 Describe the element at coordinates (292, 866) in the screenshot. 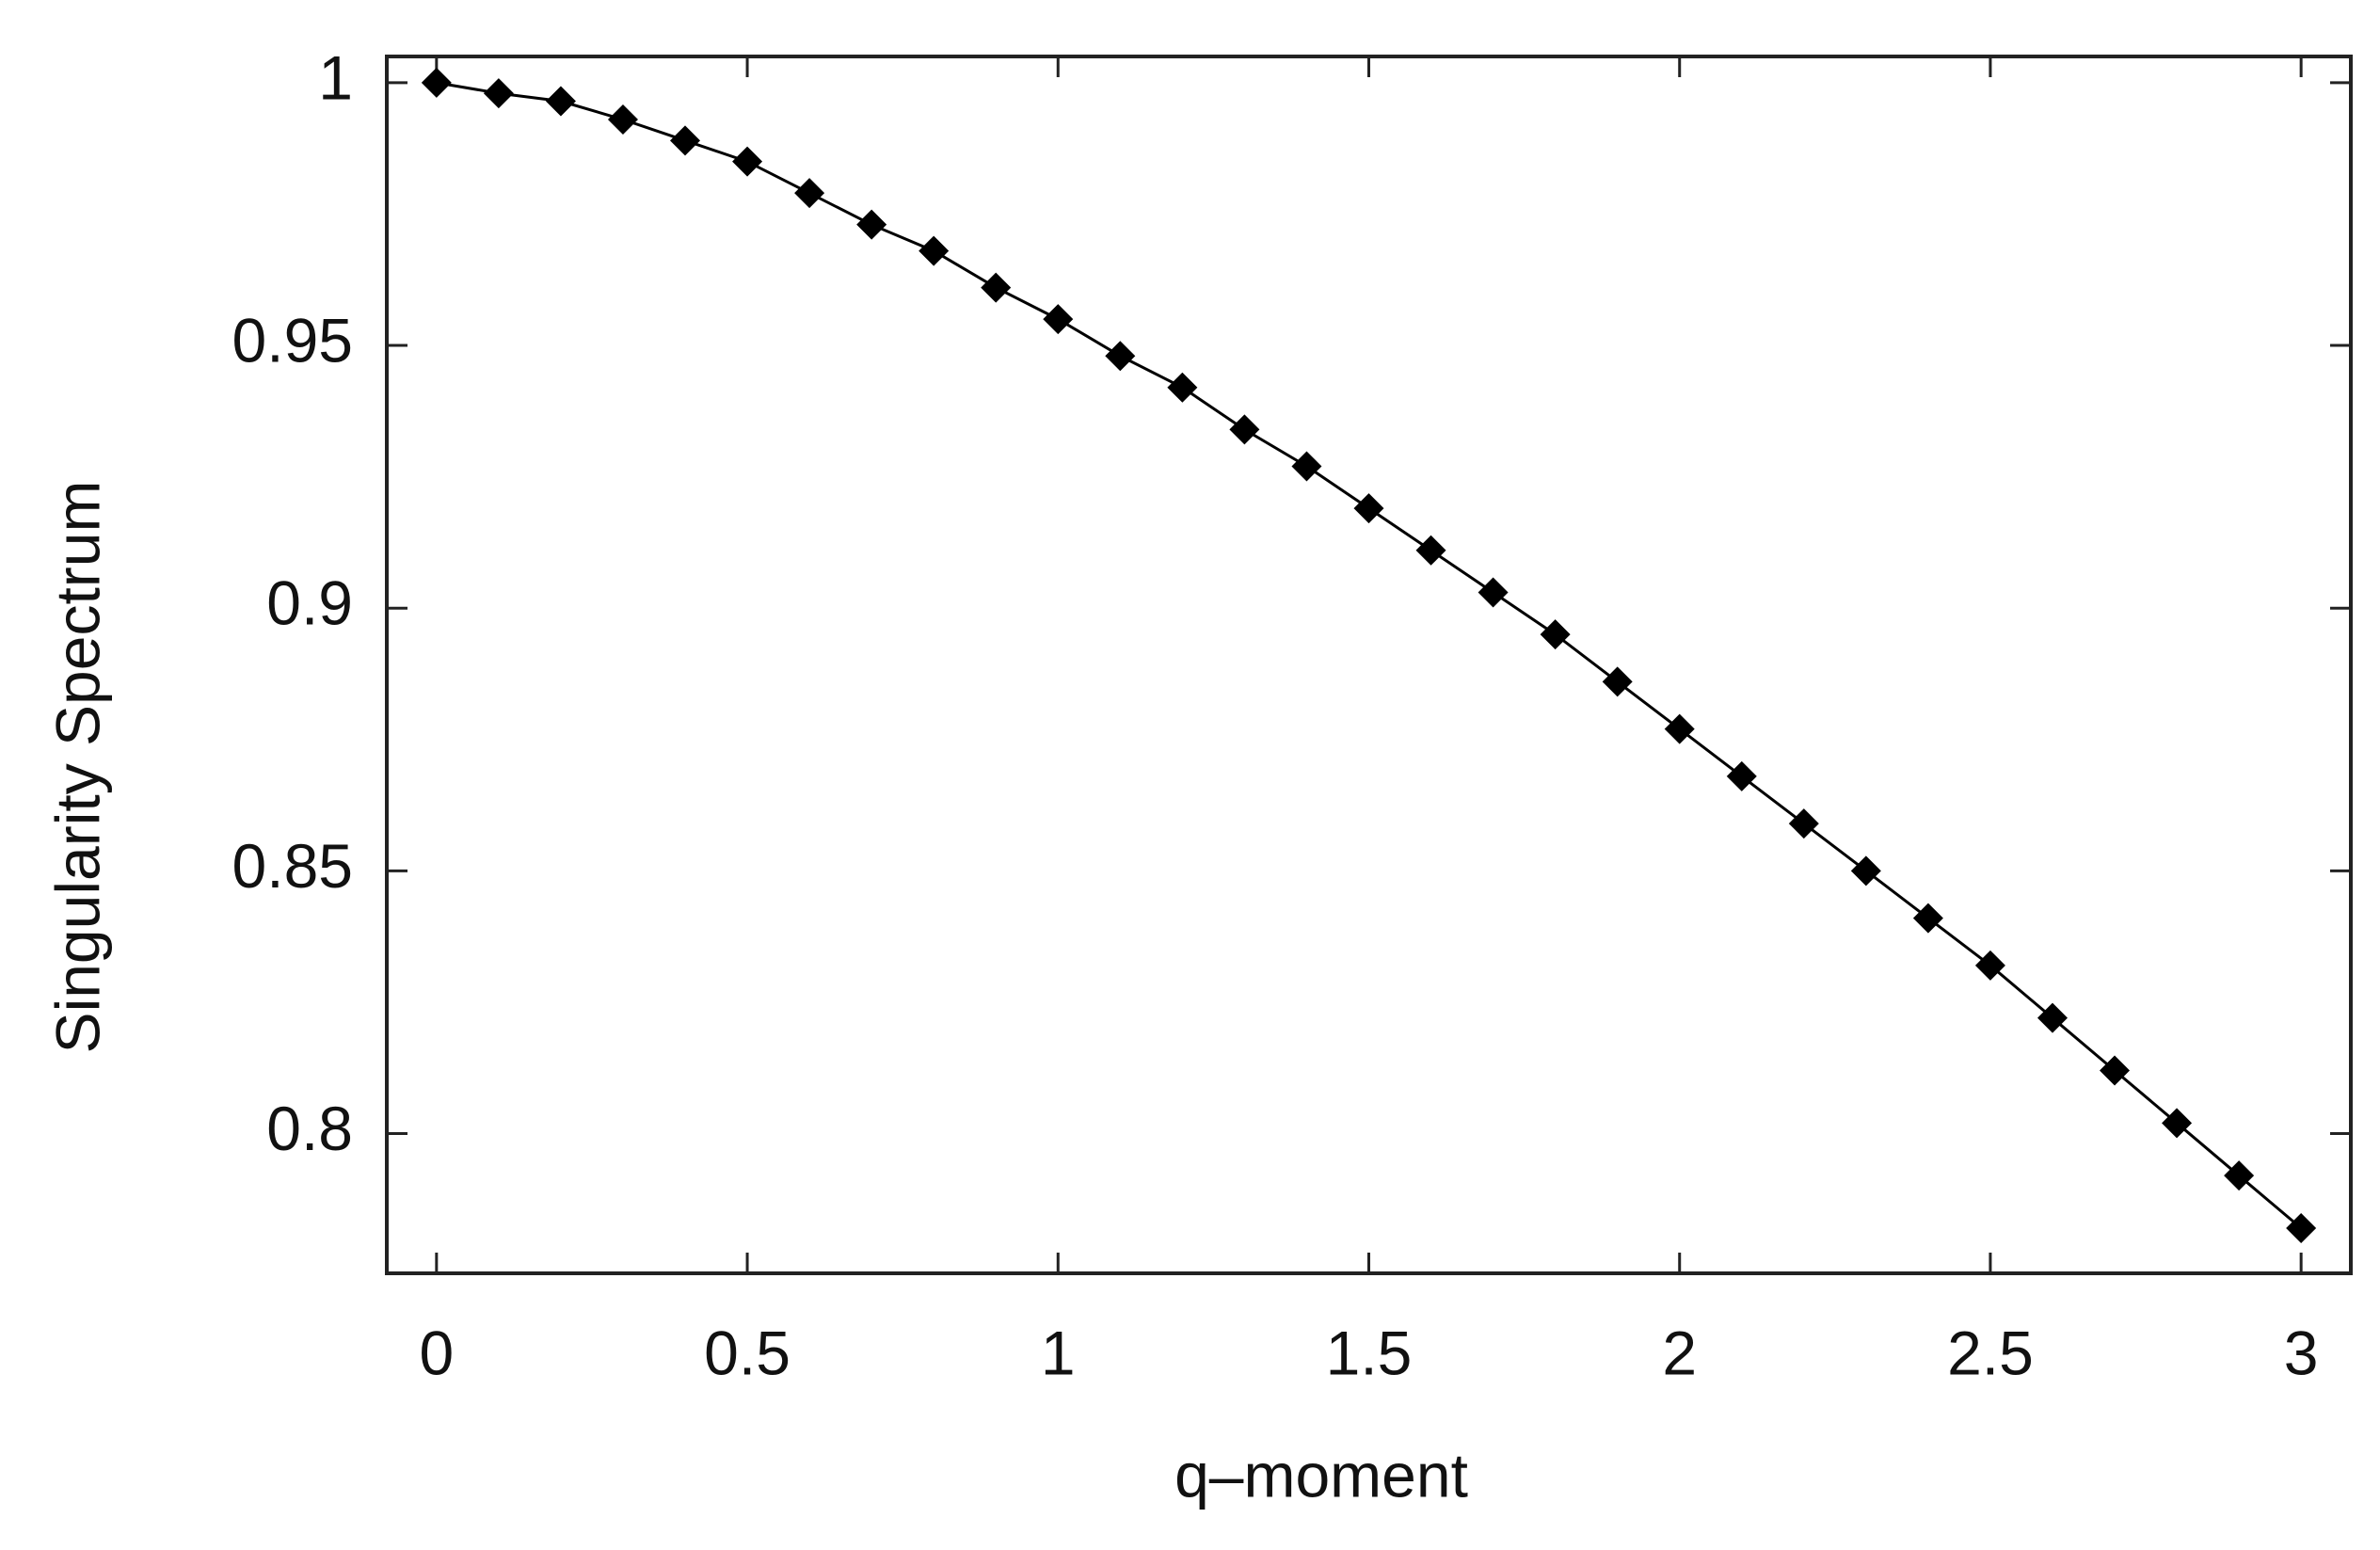

I see `y-tick-label: 0.85` at that location.